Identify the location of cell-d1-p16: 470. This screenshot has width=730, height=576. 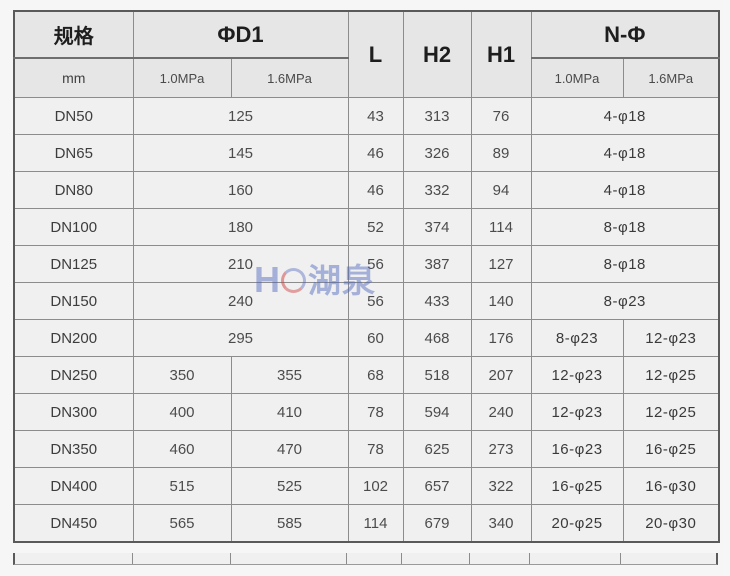
(289, 449).